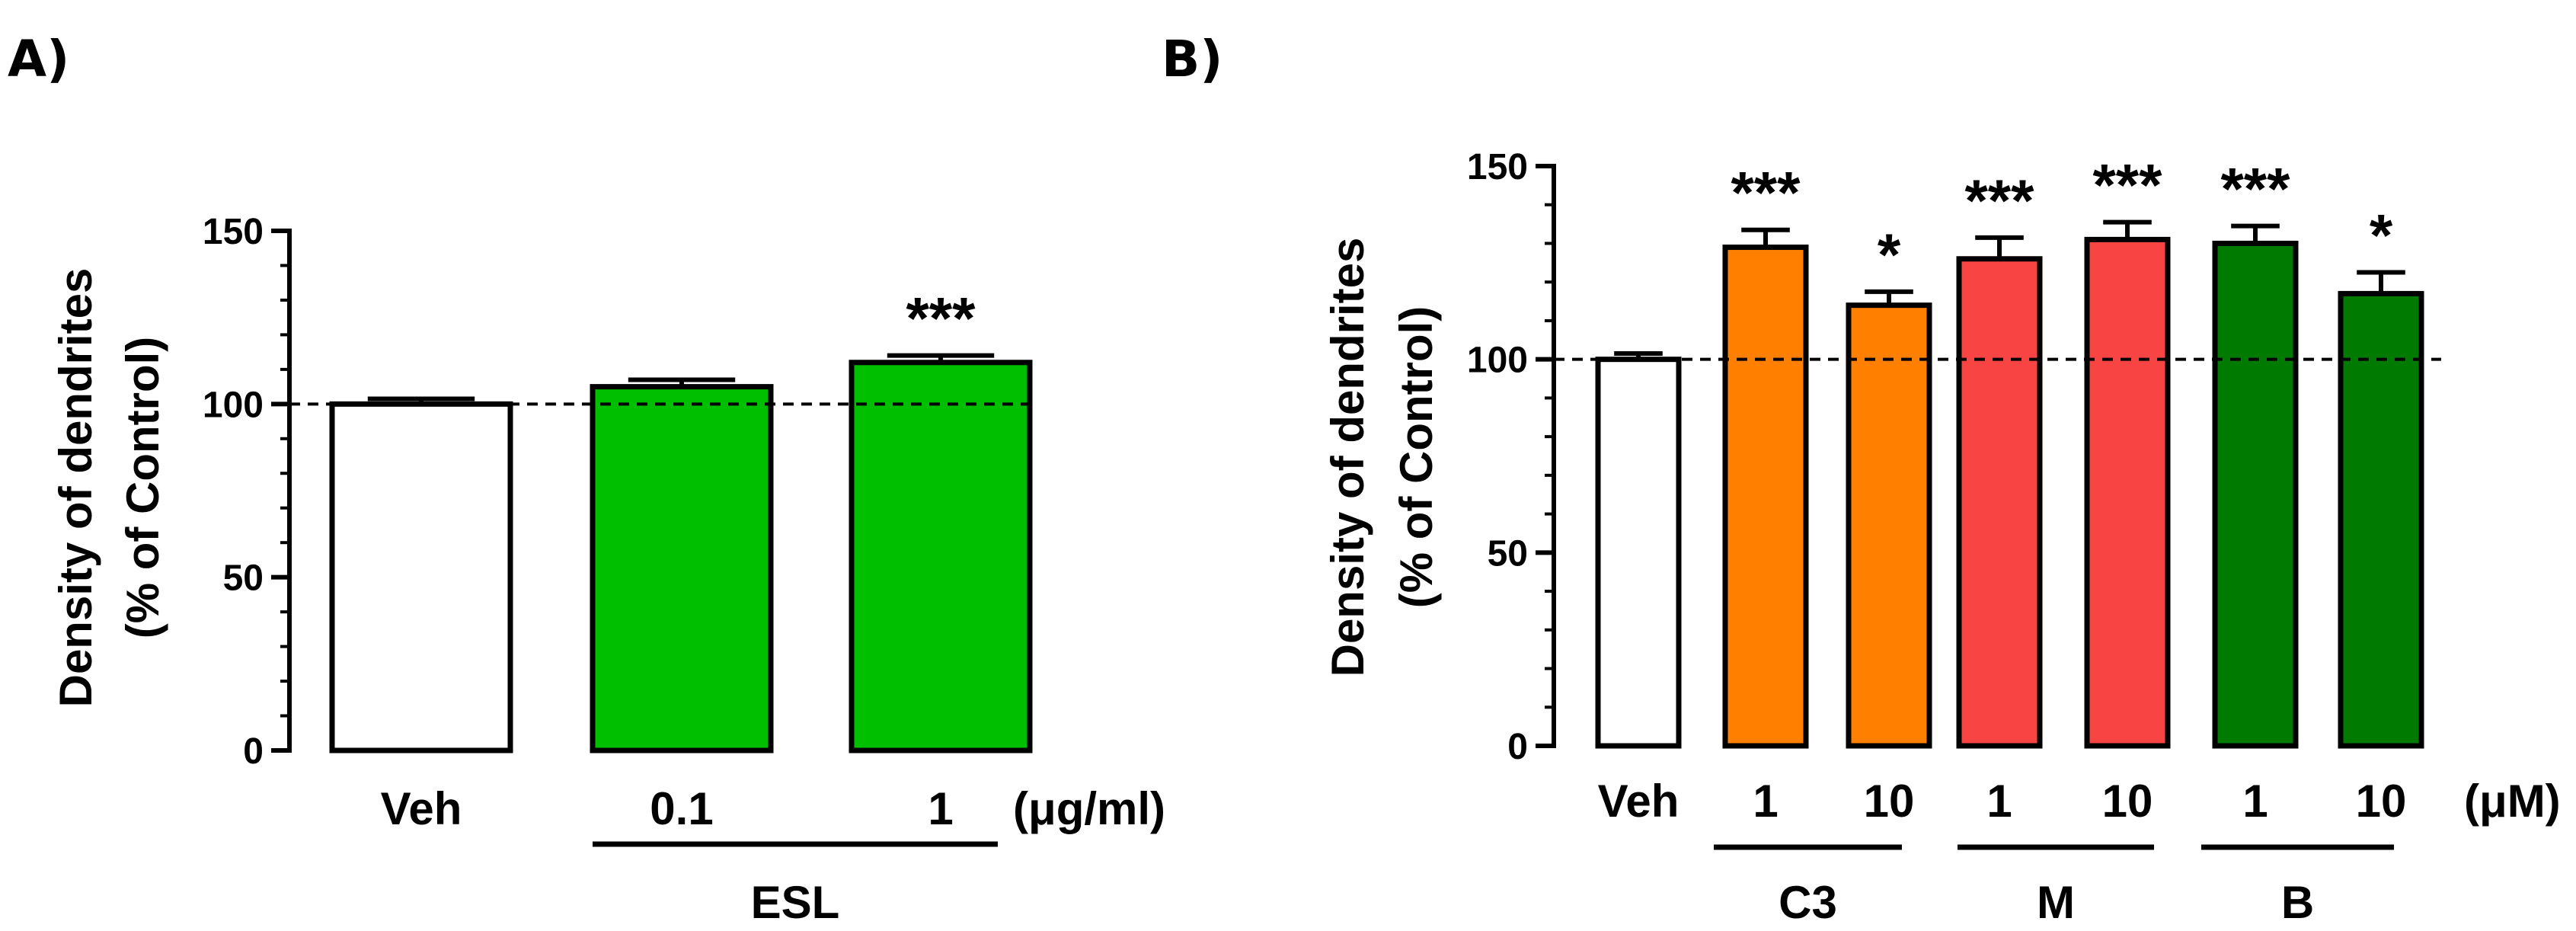  I want to click on unit-label: (μM), so click(2512, 802).